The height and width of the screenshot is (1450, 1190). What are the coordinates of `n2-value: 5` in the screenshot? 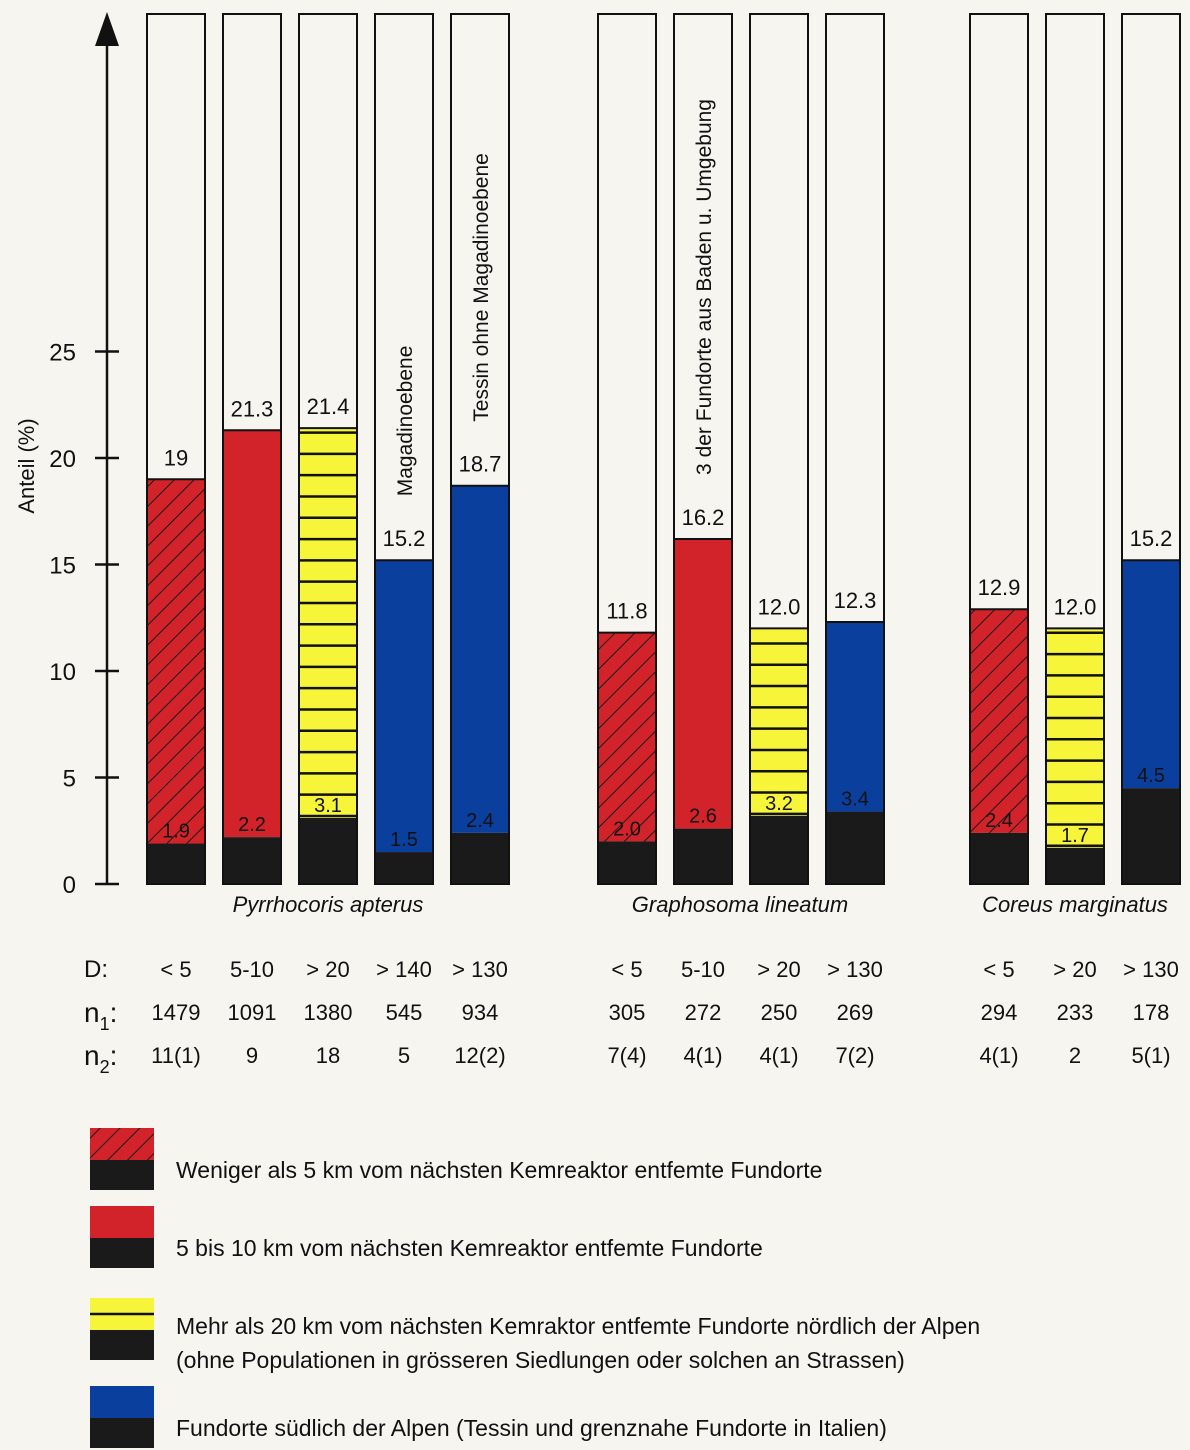 It's located at (404, 1055).